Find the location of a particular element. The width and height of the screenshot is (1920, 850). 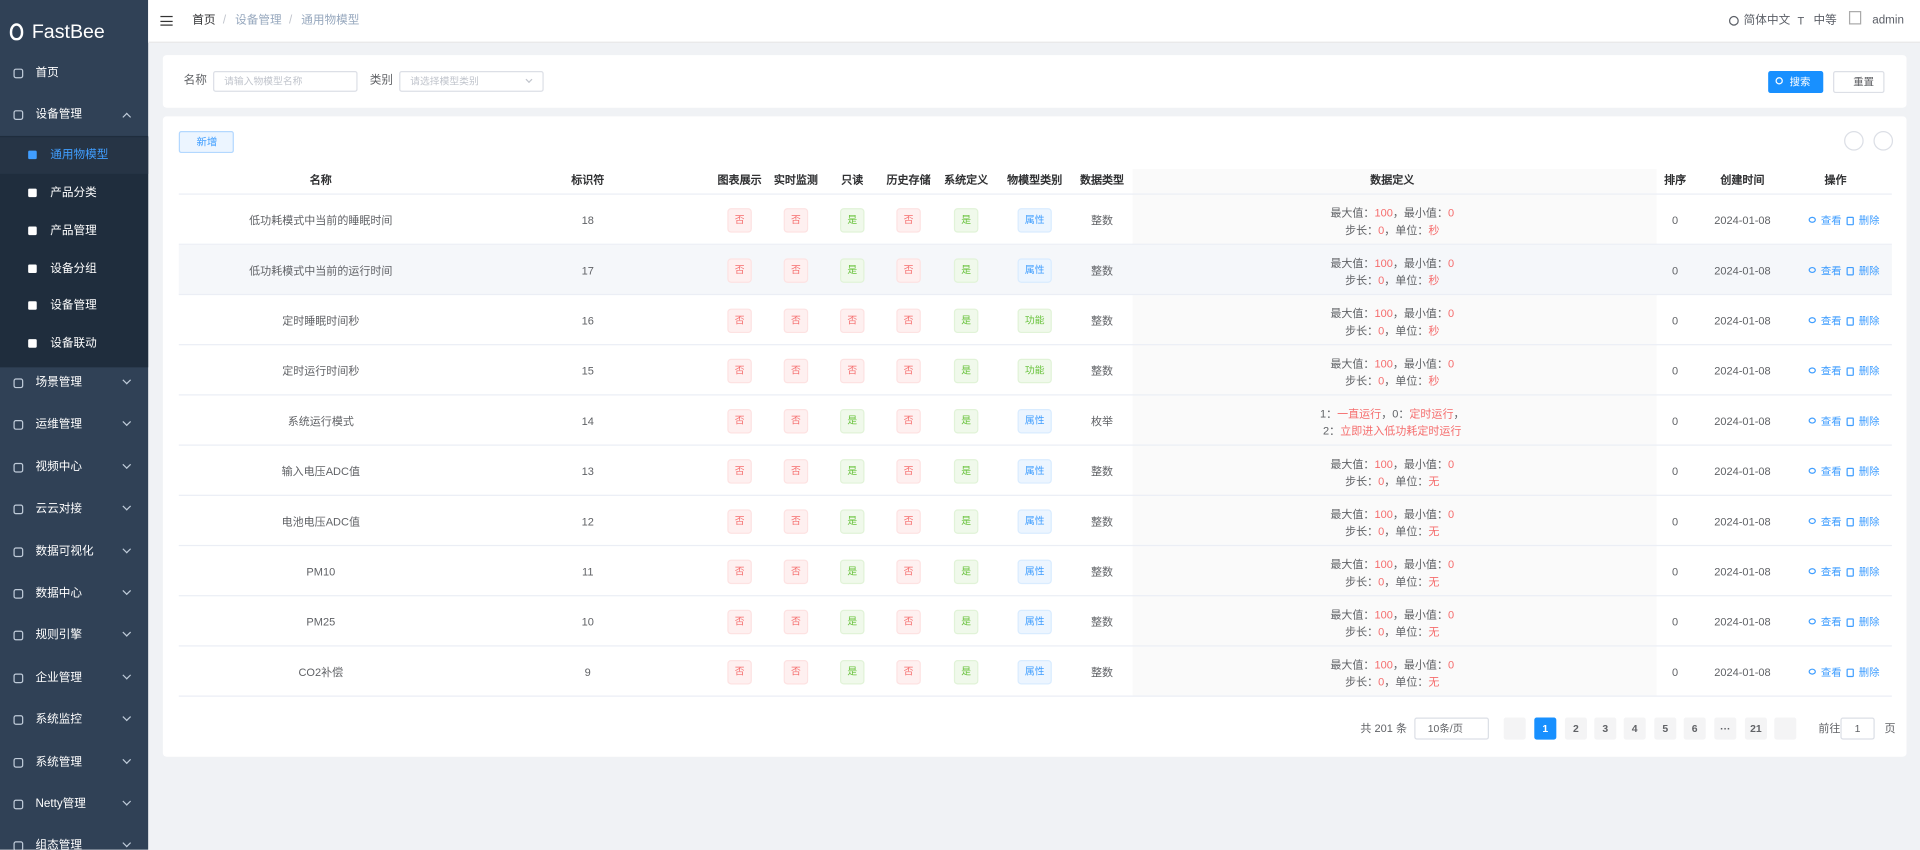

menu-item: 组态管理 is located at coordinates (74, 838).